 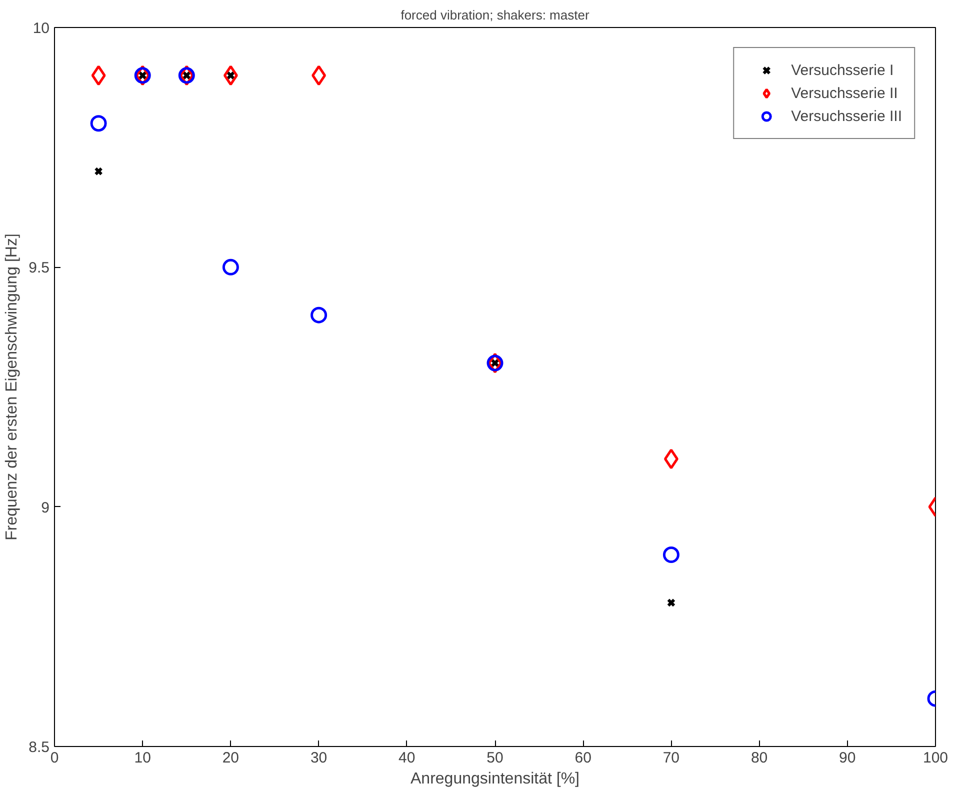 I want to click on x-tick-label: 30, so click(x=319, y=758).